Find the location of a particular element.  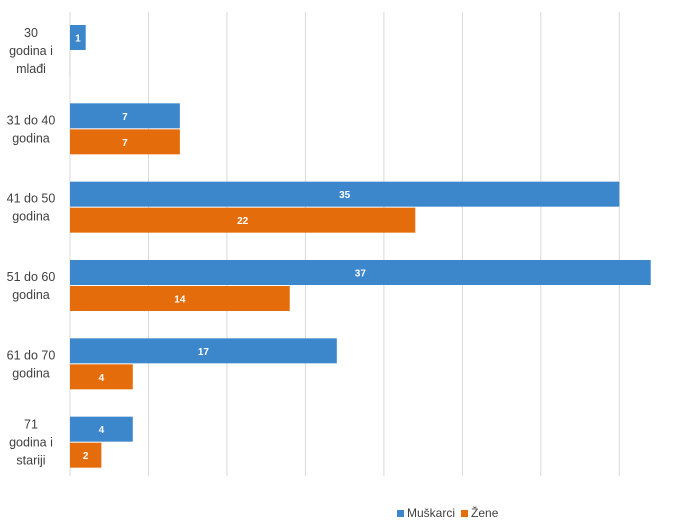

legend: Muškarci Žene is located at coordinates (450, 513).